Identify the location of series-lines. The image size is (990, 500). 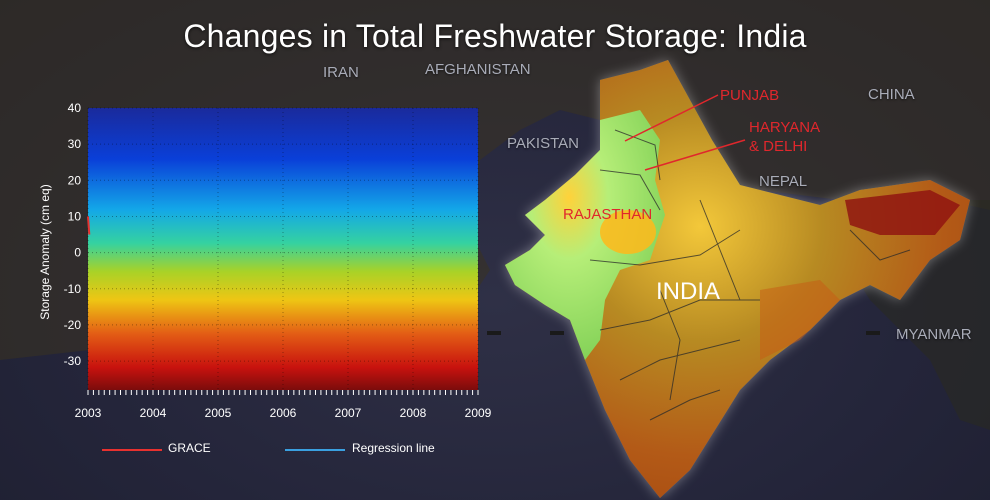
(89, 225).